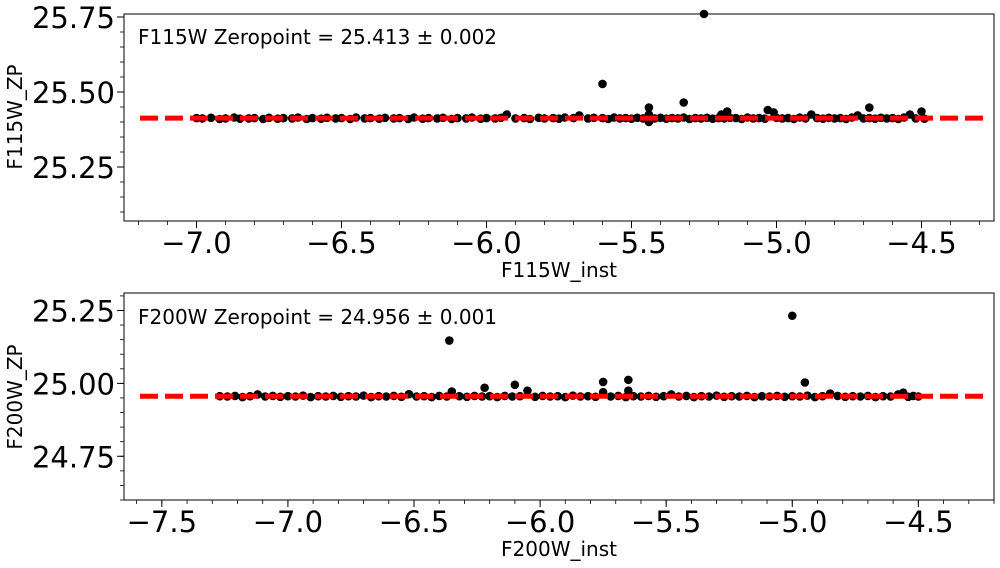  Describe the element at coordinates (317, 317) in the screenshot. I see `zeropoint-annotation: F200W Zeropoint = 24.956 ± 0.001` at that location.